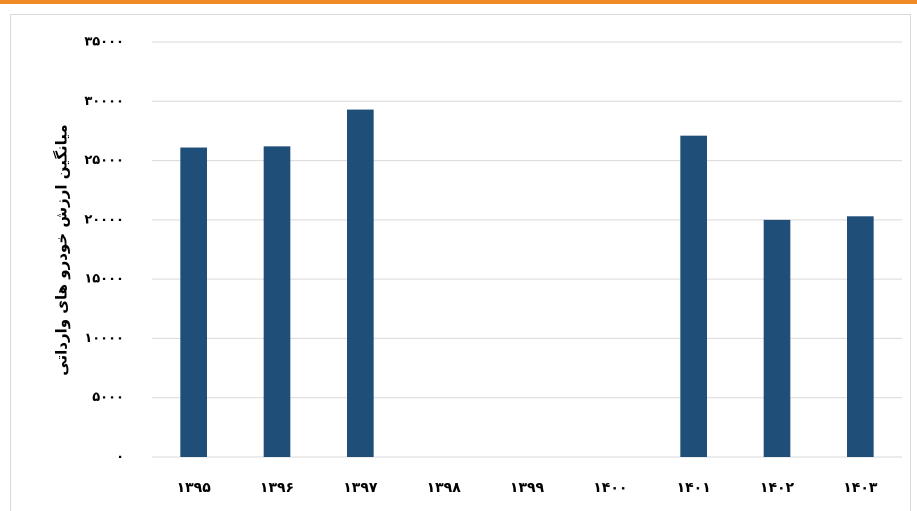 This screenshot has height=511, width=917. I want to click on y-tick-label: ۰, so click(120, 457).